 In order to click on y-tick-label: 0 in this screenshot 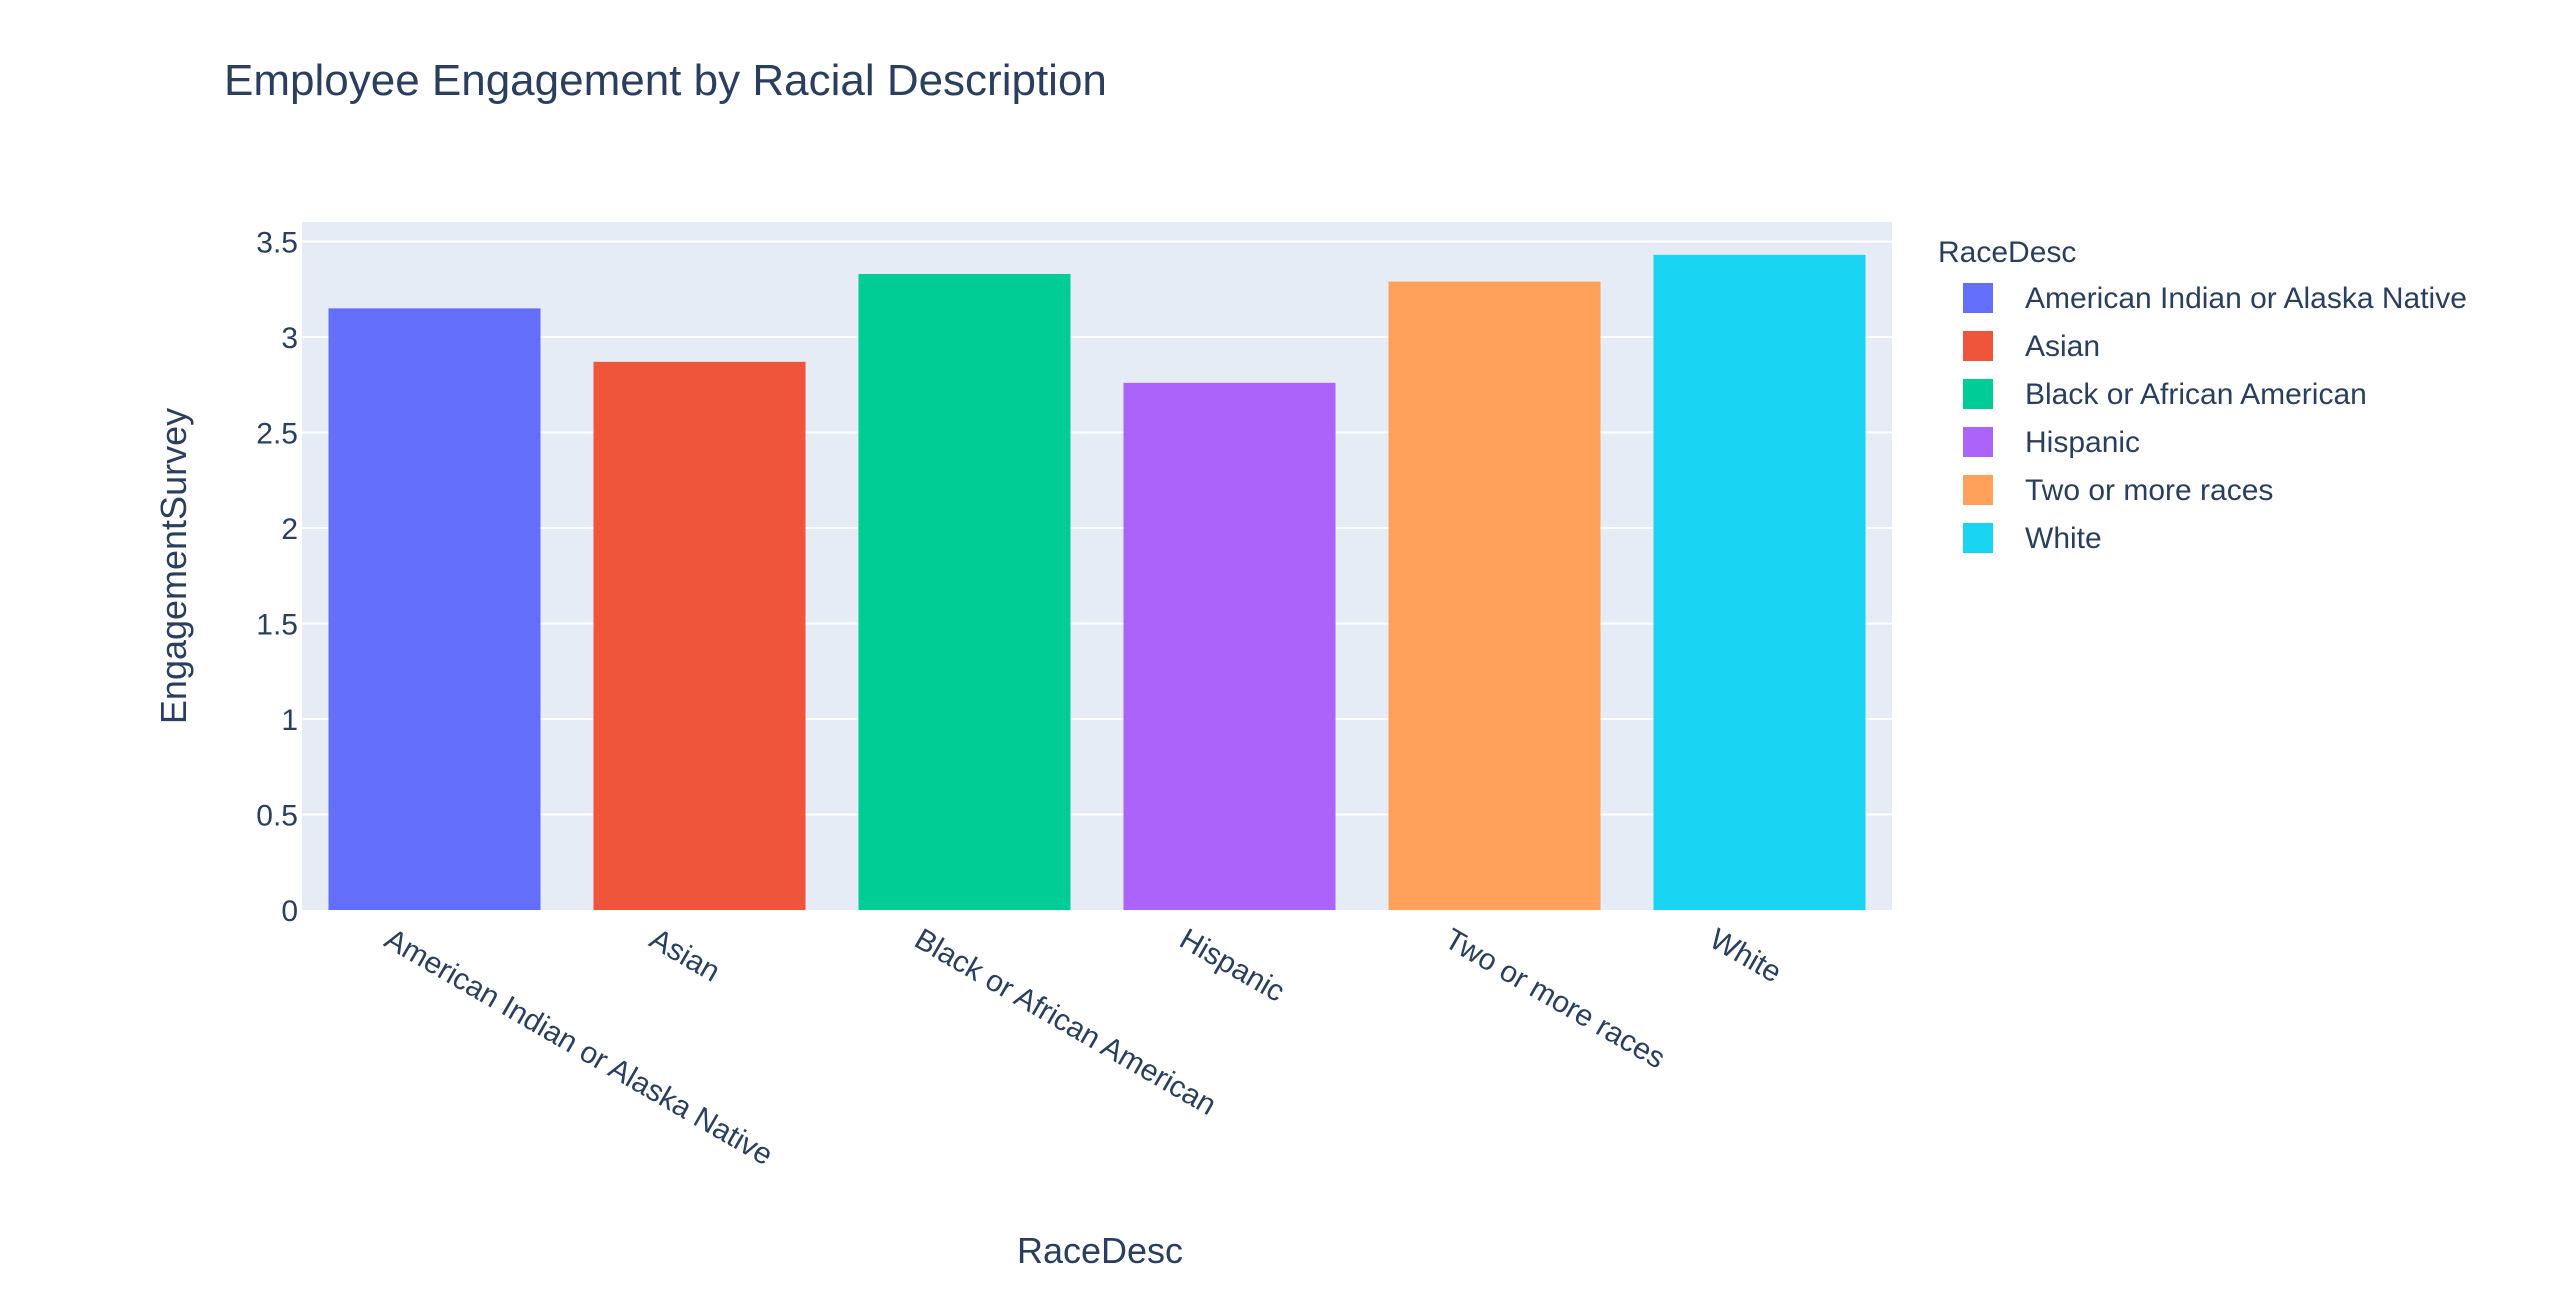, I will do `click(289, 911)`.